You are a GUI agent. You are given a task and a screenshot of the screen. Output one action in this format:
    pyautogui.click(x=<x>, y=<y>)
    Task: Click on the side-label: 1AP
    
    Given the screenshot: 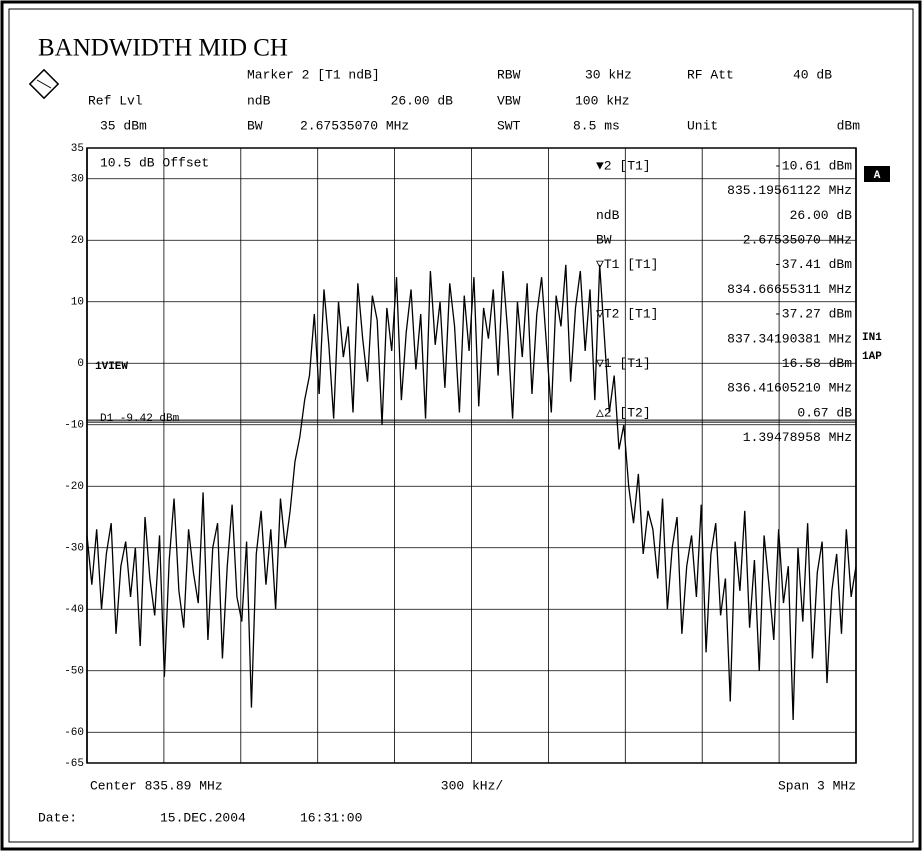 What is the action you would take?
    pyautogui.click(x=872, y=357)
    